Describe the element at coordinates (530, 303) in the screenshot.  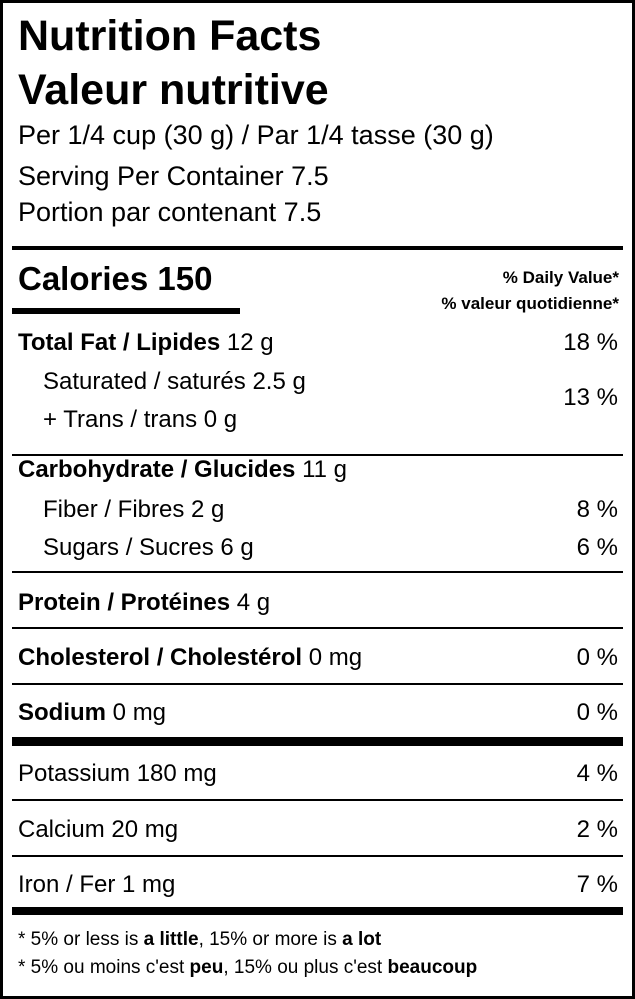
I see `daily-value-fr: % valeur quotidienne*` at that location.